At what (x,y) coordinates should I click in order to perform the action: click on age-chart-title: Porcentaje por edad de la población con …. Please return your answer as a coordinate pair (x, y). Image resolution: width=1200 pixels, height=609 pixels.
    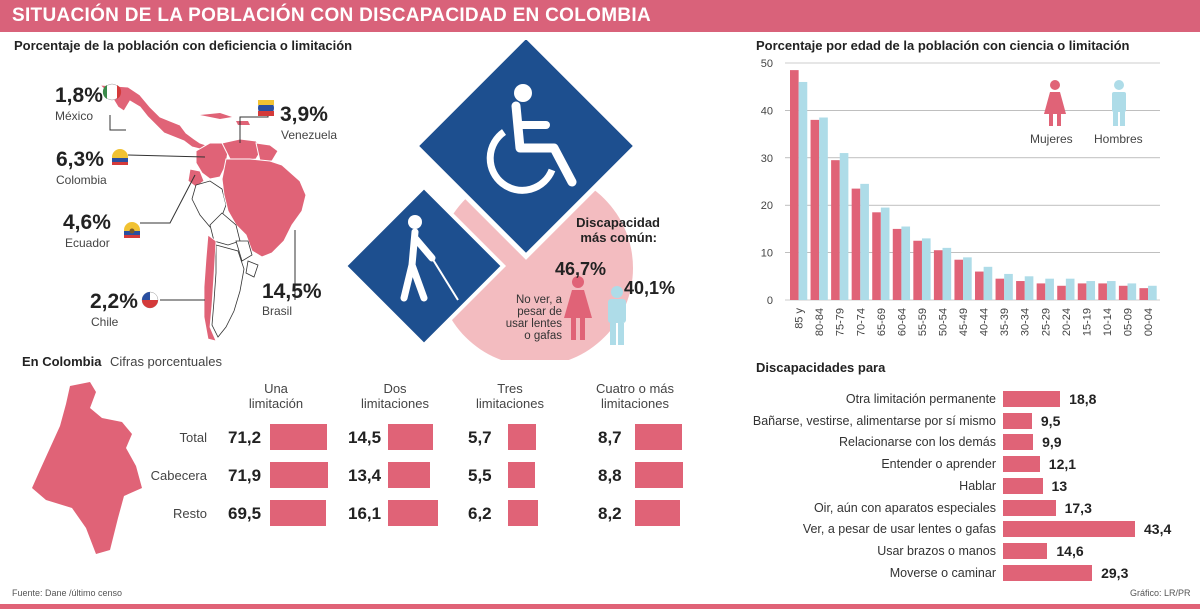
    Looking at the image, I should click on (943, 45).